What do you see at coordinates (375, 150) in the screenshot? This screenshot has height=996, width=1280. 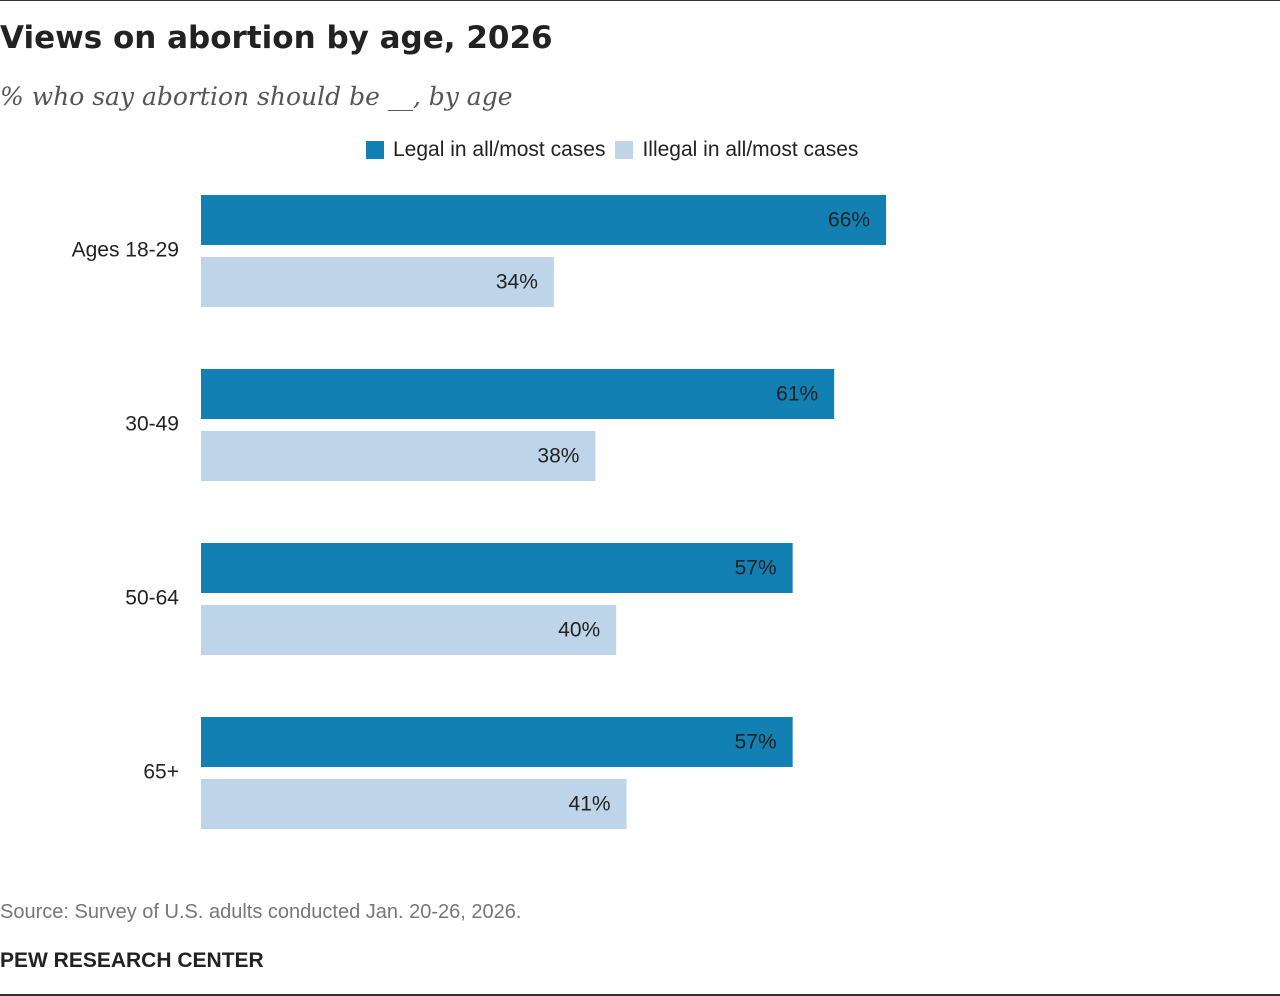 I see `legend-swatch-legal` at bounding box center [375, 150].